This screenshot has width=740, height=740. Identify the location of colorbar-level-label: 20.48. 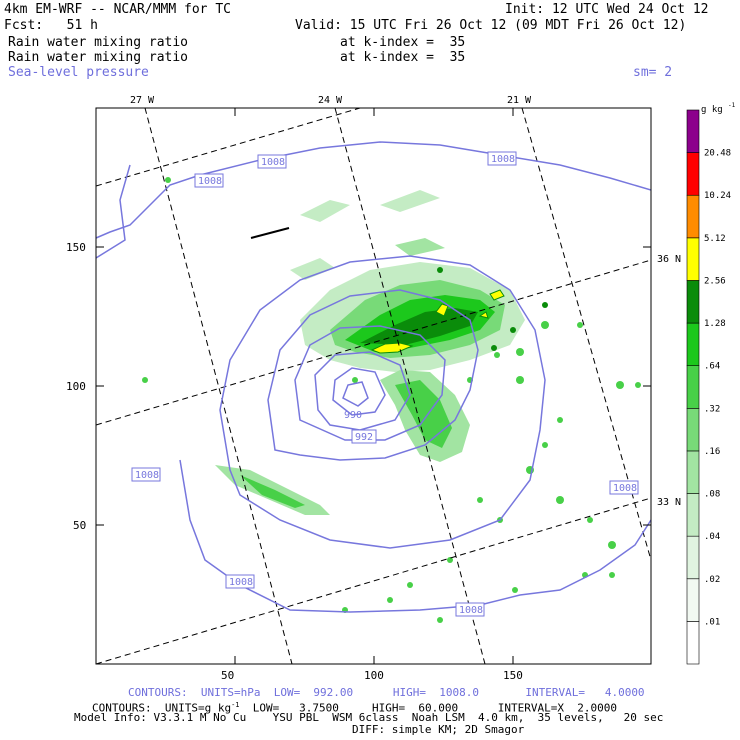
(717, 154).